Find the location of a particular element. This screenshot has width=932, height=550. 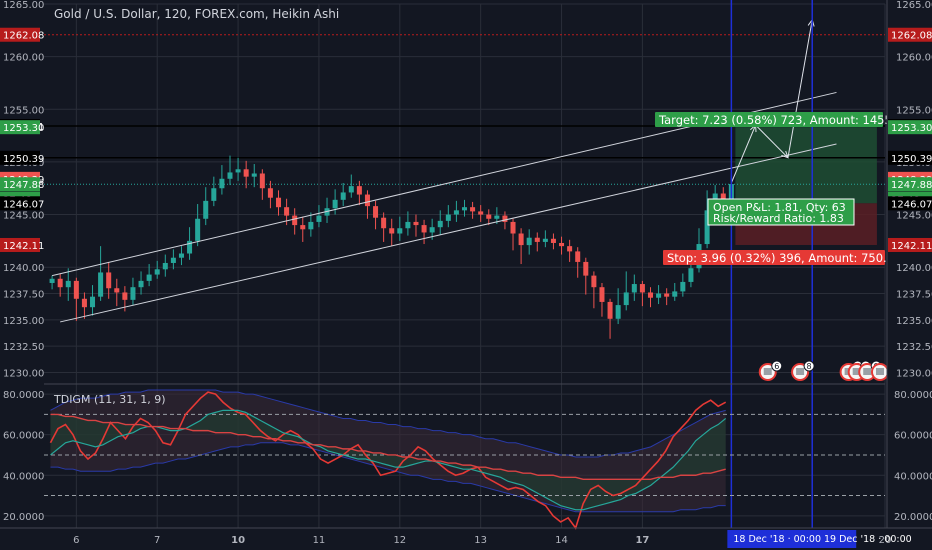

event-marker: 6 is located at coordinates (770, 370).